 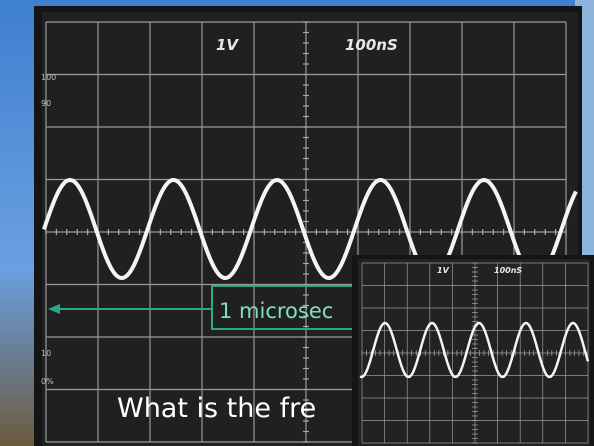 I want to click on volts-per-div: 1V, so click(x=227, y=45).